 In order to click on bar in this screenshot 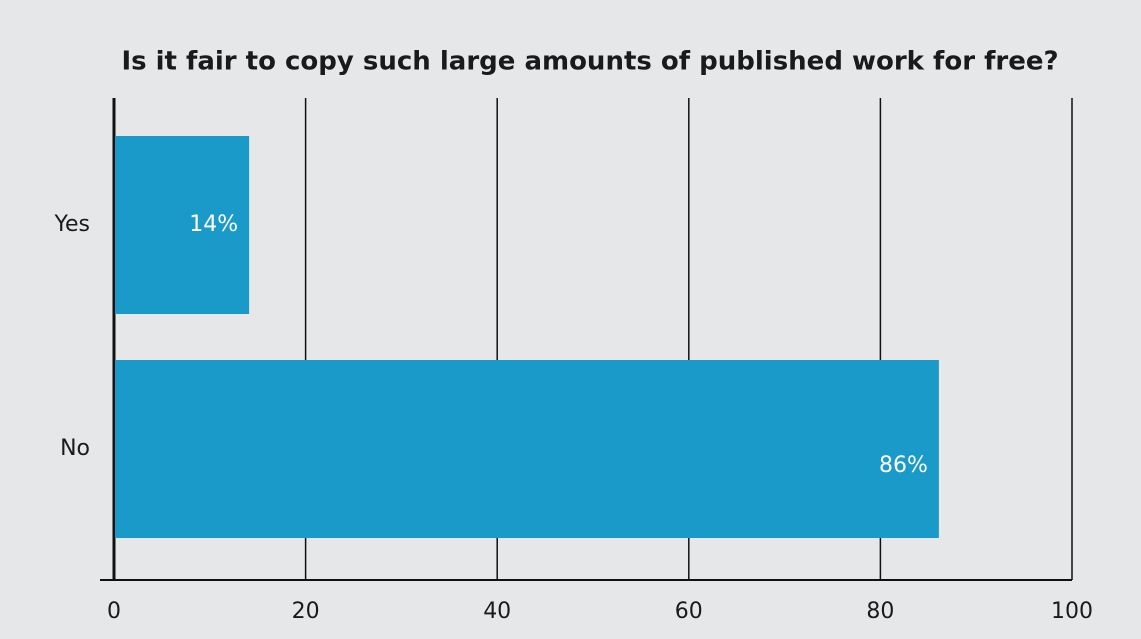, I will do `click(182, 225)`.